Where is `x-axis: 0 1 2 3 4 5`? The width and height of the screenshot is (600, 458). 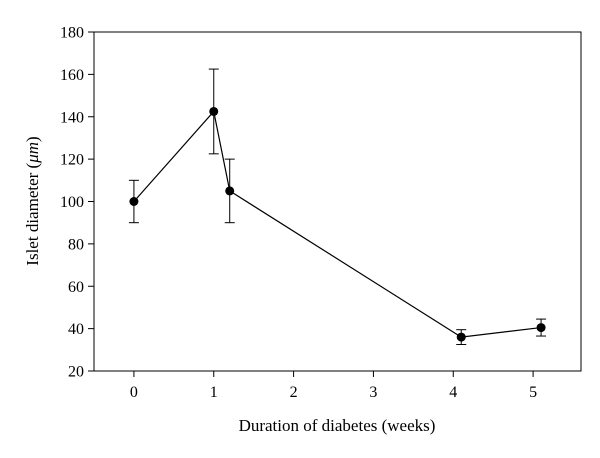
x-axis: 0 1 2 3 4 5 is located at coordinates (333, 386).